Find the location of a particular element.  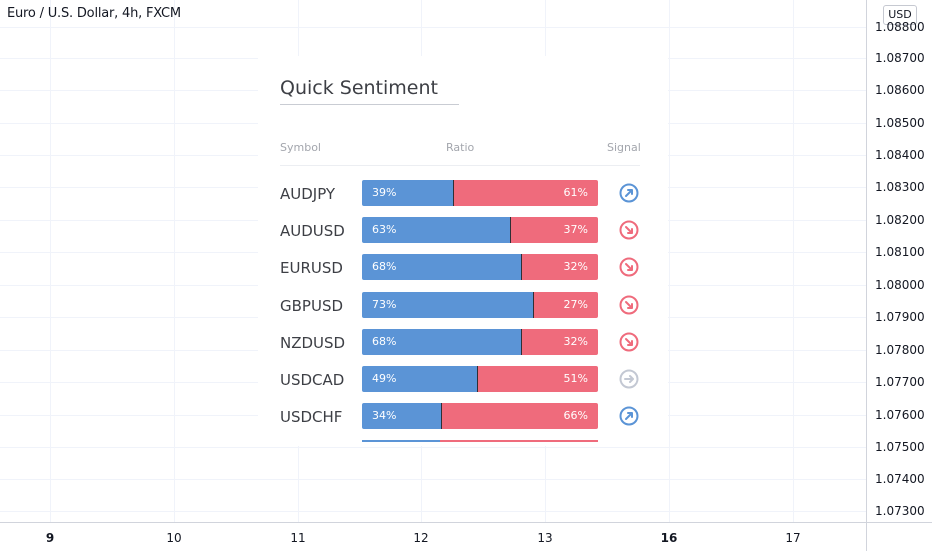

ratio-bar: 39% 61% is located at coordinates (480, 193).